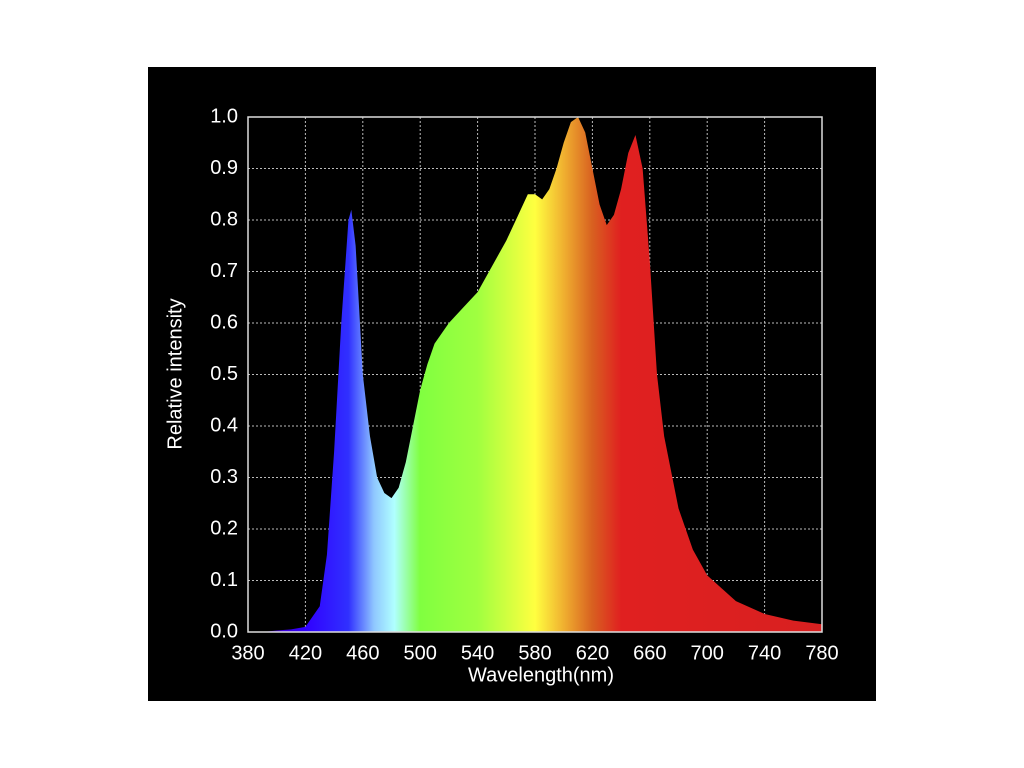 This screenshot has width=1024, height=768. What do you see at coordinates (420, 653) in the screenshot?
I see `x-tick-label: 500` at bounding box center [420, 653].